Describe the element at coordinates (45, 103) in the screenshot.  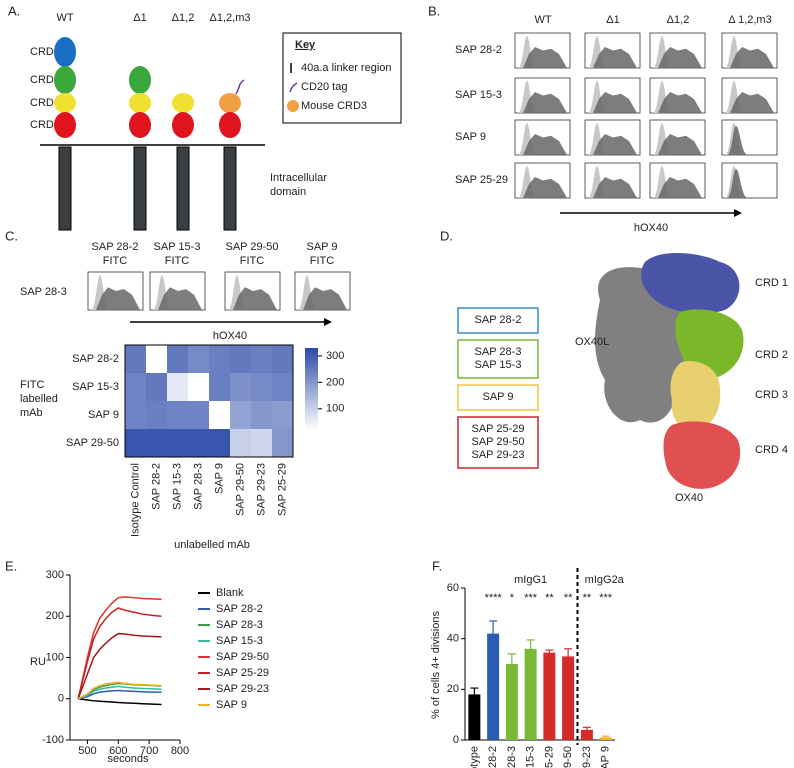
I see `domain-label: CRD3` at that location.